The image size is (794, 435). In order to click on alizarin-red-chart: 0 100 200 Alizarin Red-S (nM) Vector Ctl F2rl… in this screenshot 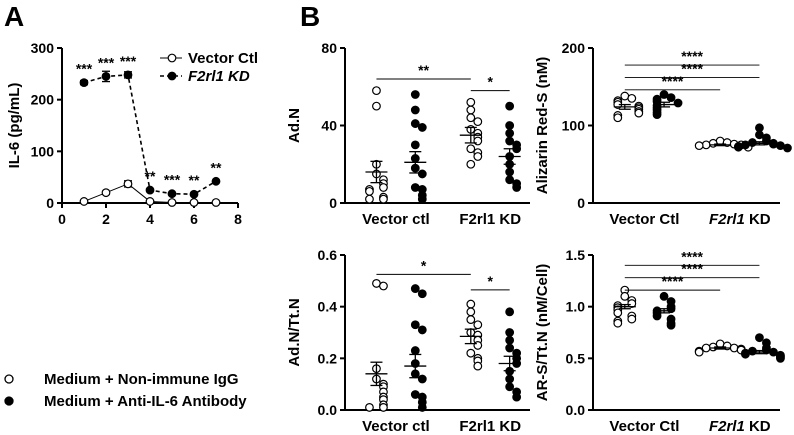, I will do `click(663, 134)`.